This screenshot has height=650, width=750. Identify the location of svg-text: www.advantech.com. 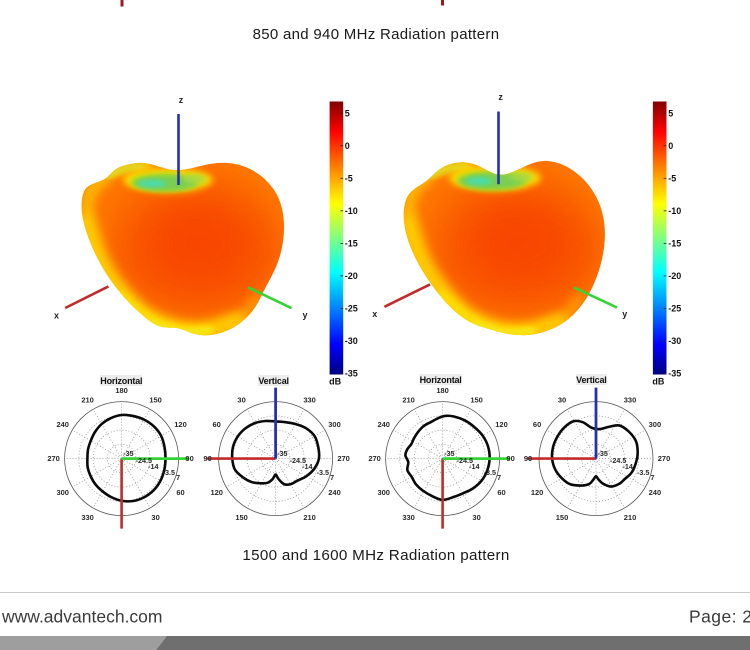
(82, 617).